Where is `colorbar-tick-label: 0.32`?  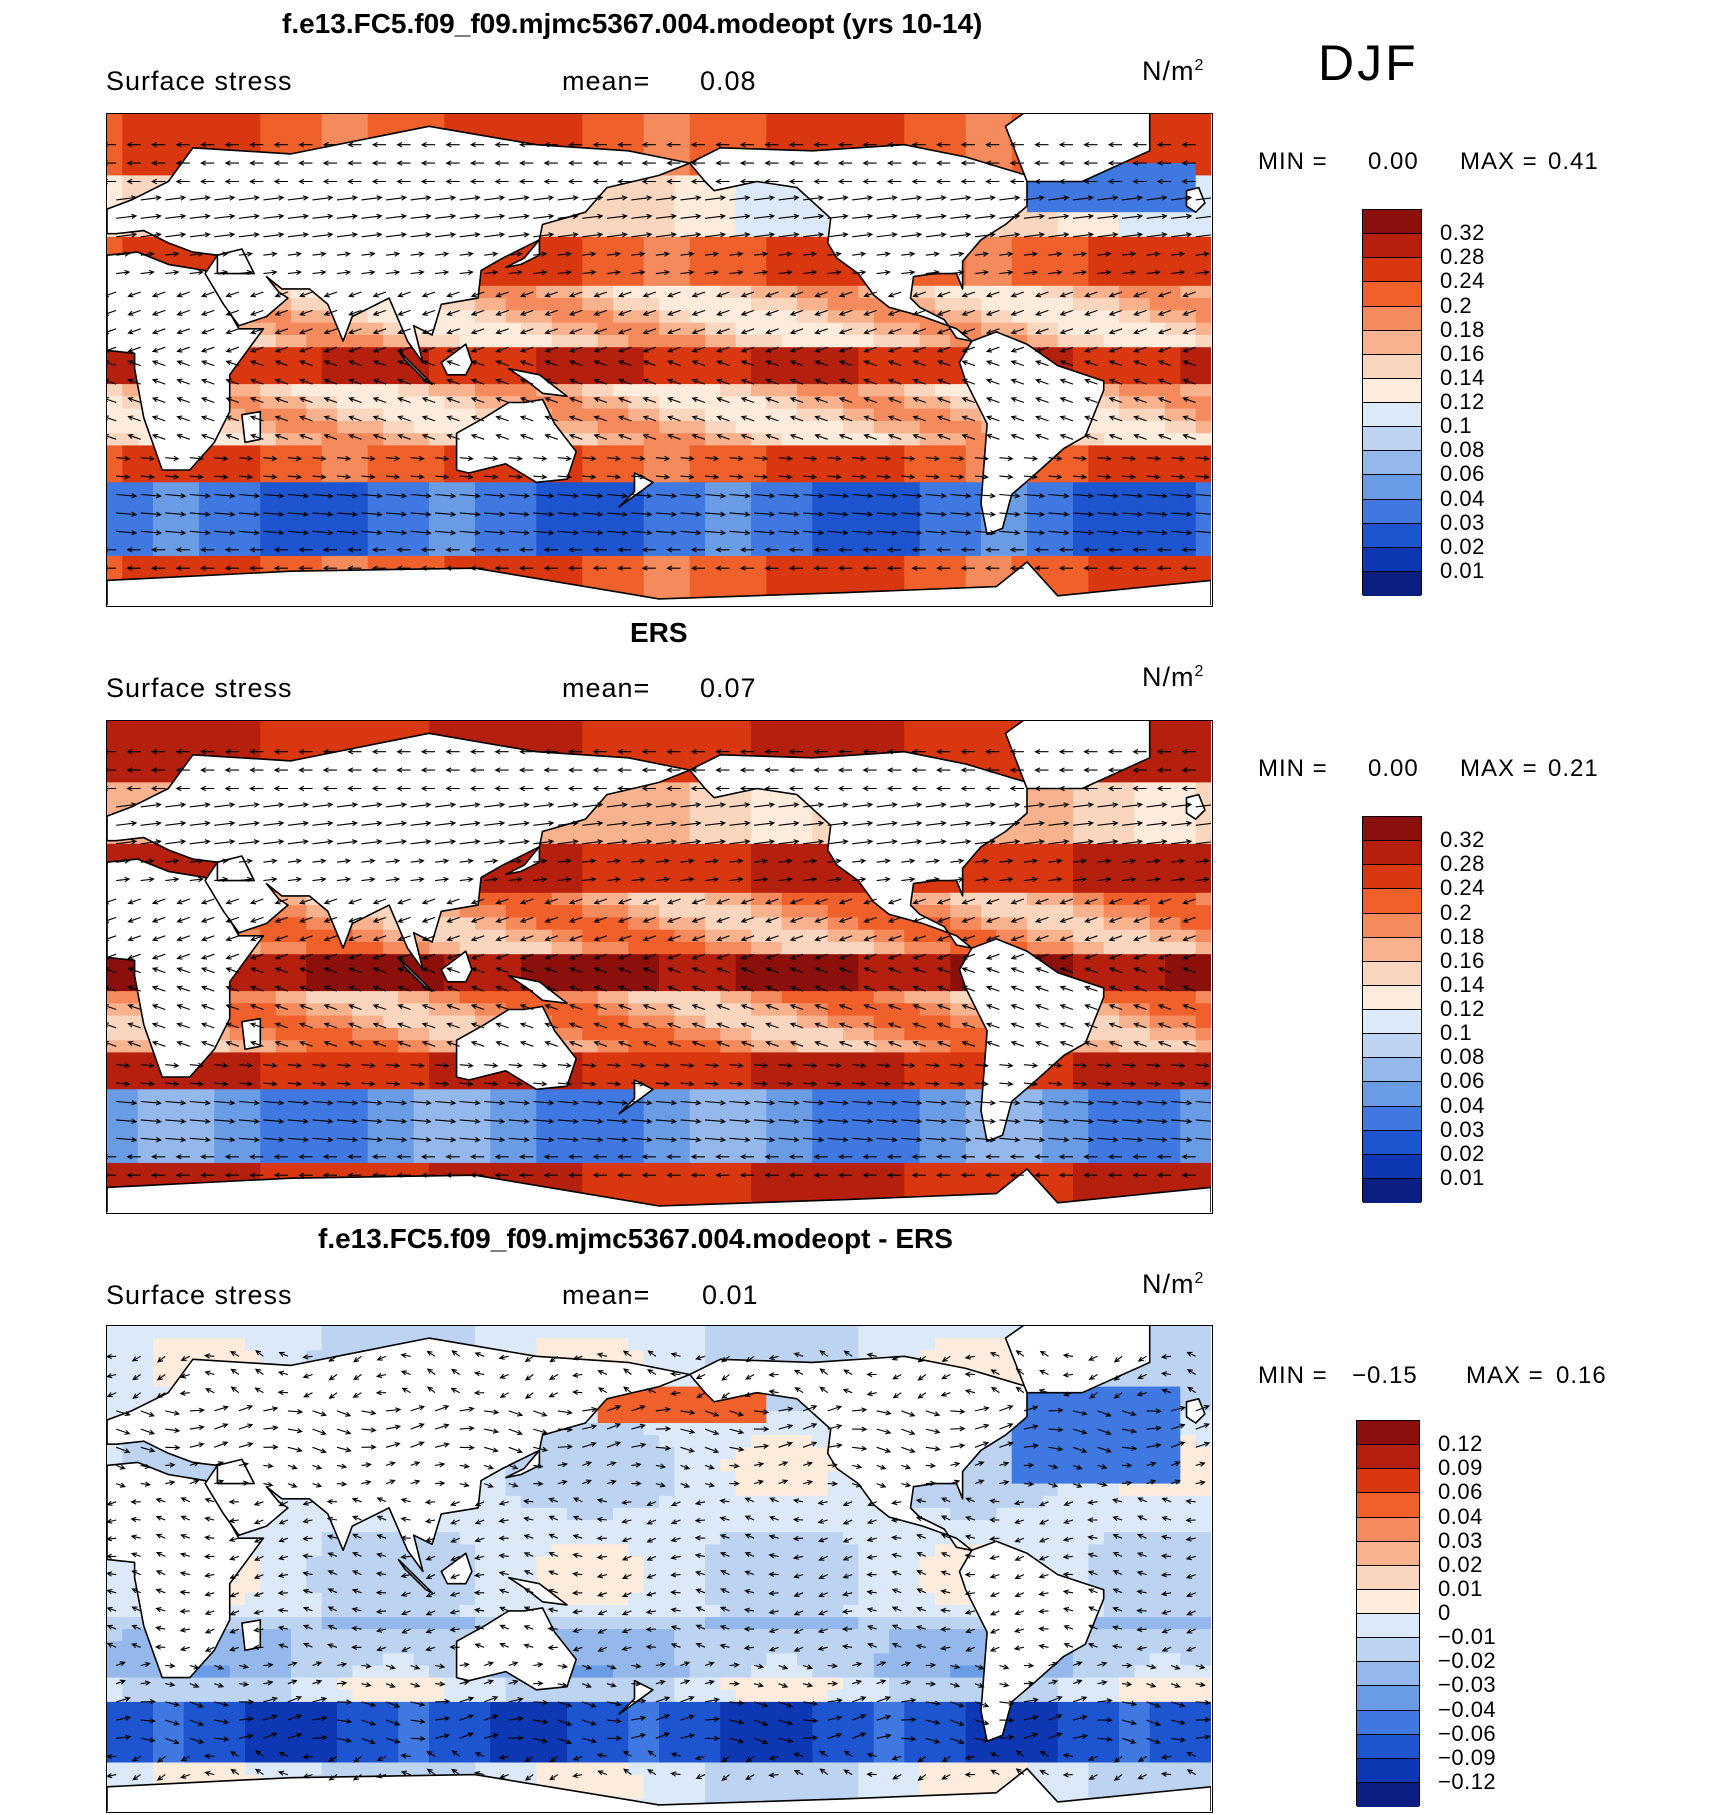
colorbar-tick-label: 0.32 is located at coordinates (1462, 840).